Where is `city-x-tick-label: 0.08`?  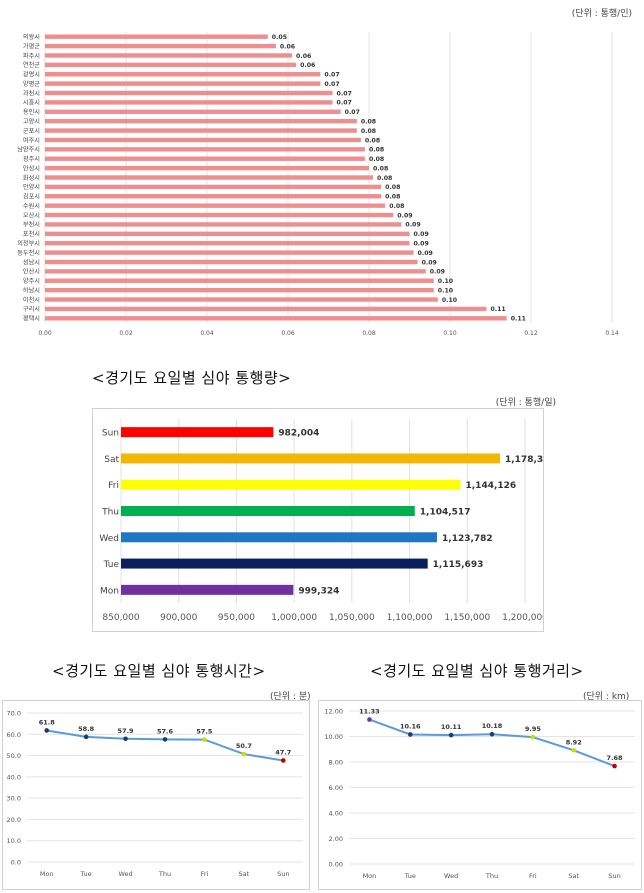 city-x-tick-label: 0.08 is located at coordinates (369, 333).